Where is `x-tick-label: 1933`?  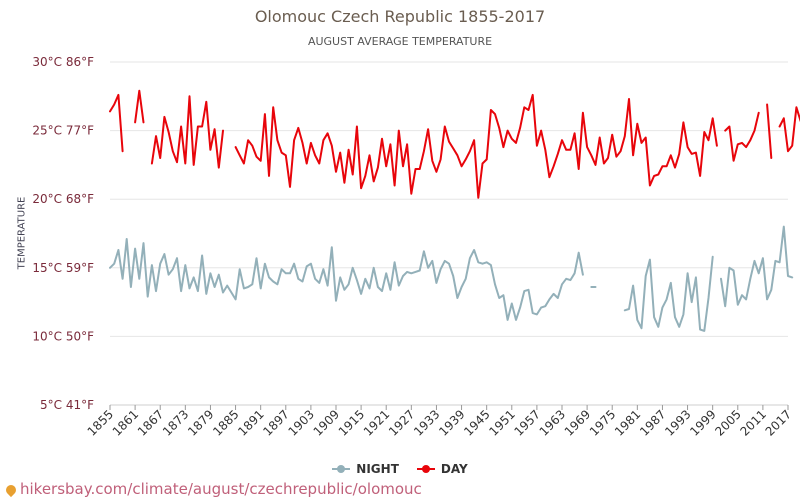 x-tick-label: 1933 is located at coordinates (426, 422).